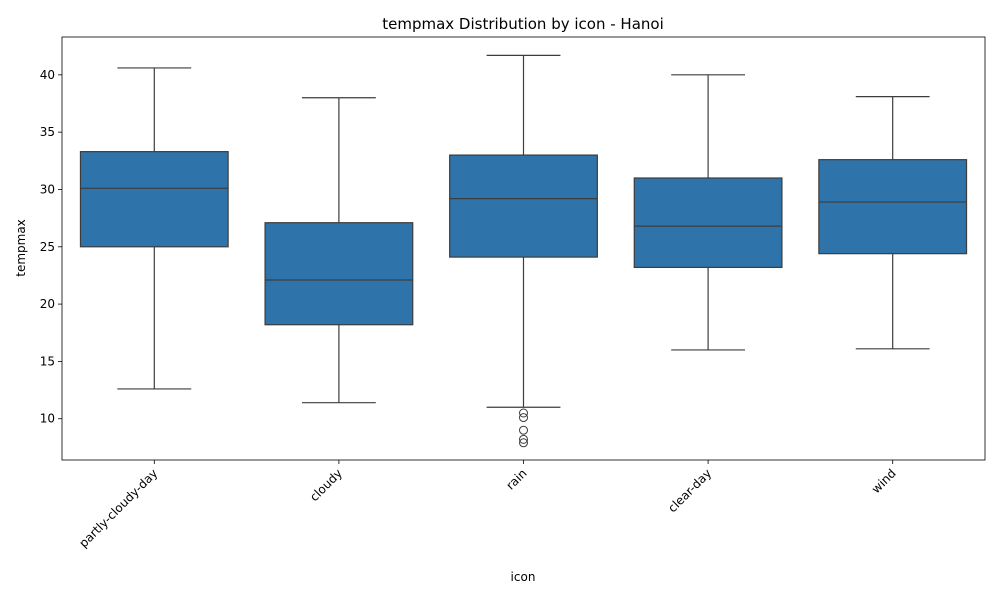  Describe the element at coordinates (523, 24) in the screenshot. I see `chart-title: tempmax Distribution by icon - Hanoi` at that location.